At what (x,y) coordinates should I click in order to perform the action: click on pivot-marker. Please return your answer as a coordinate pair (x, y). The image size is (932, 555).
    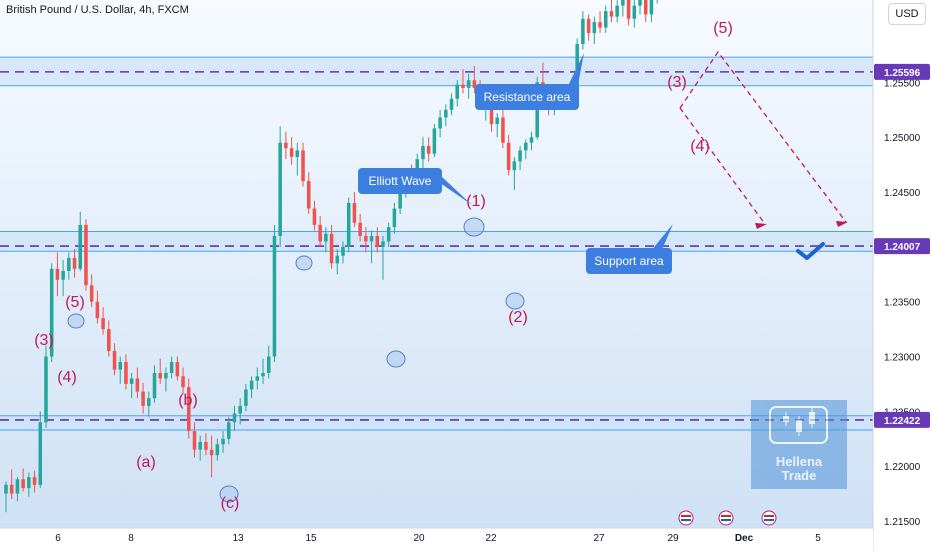
    Looking at the image, I should click on (515, 301).